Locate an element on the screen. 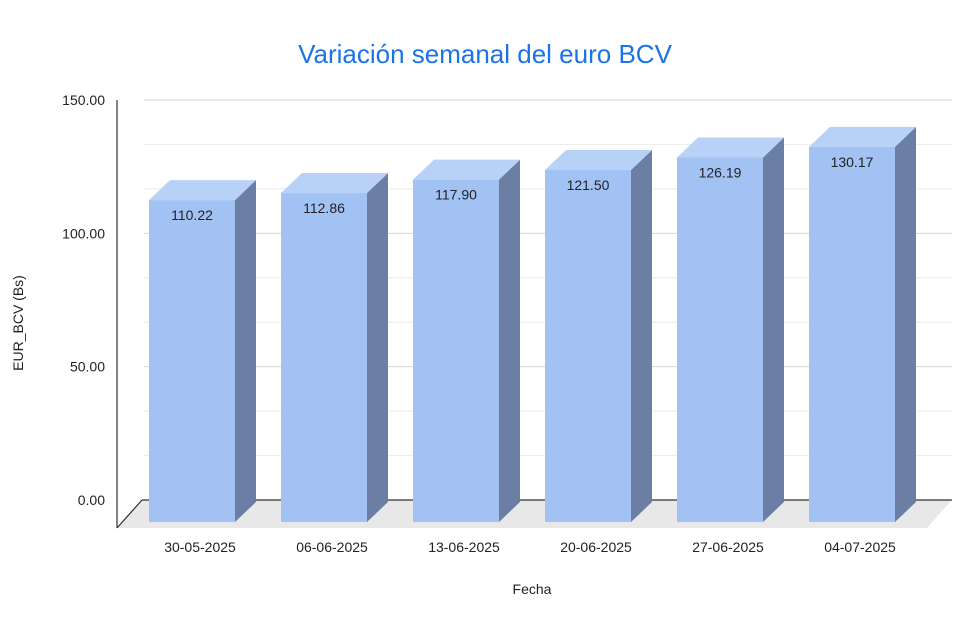 This screenshot has width=960, height=640. x-tick-label: 13-06-2025 is located at coordinates (464, 547).